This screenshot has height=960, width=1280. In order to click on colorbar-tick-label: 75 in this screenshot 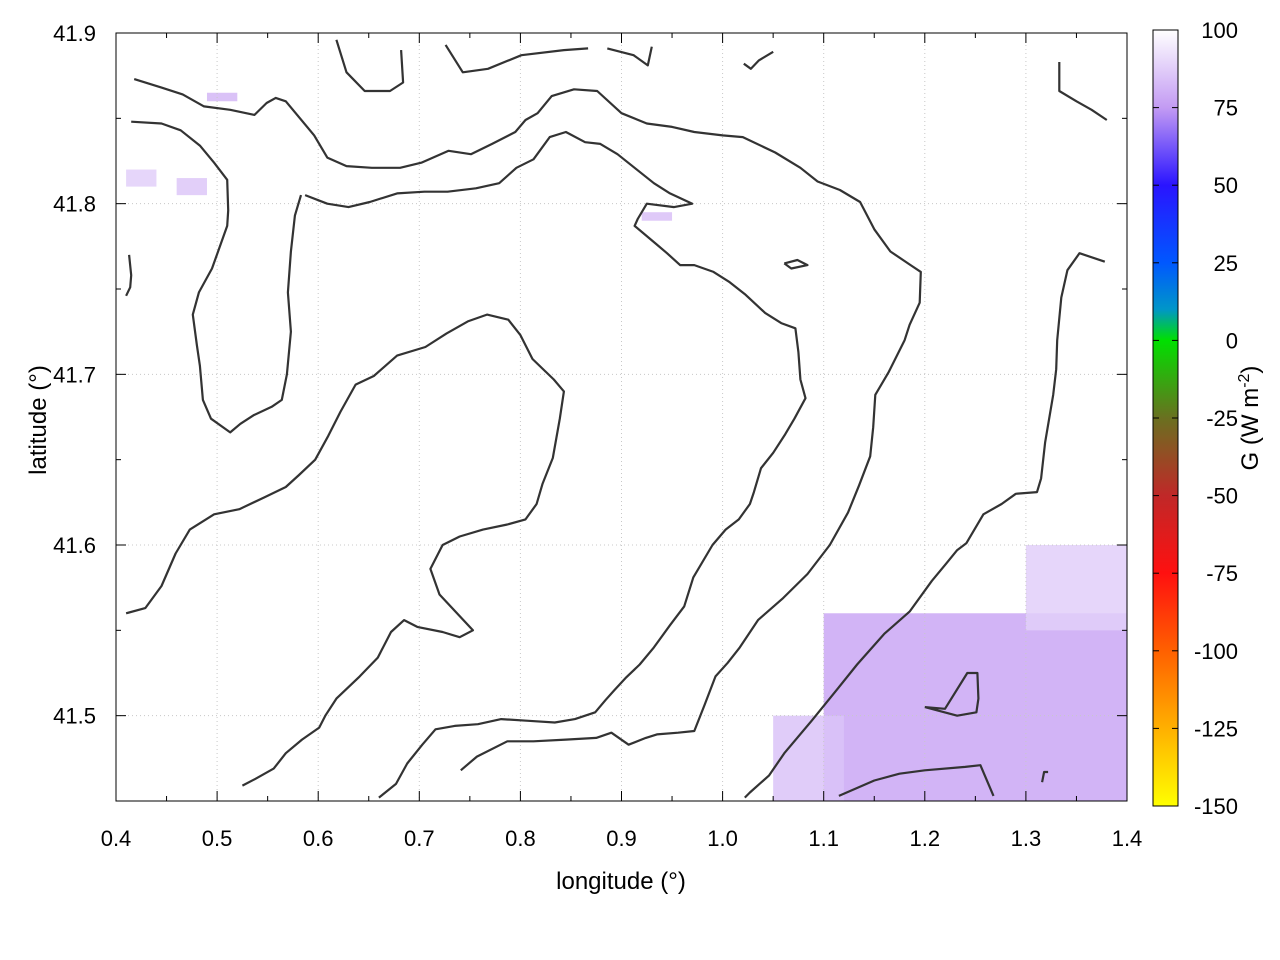, I will do `click(1226, 108)`.